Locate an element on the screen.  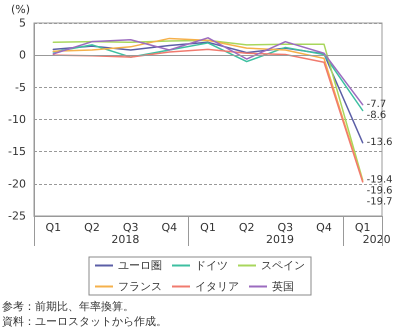
text: 2019 is located at coordinates (280, 239).